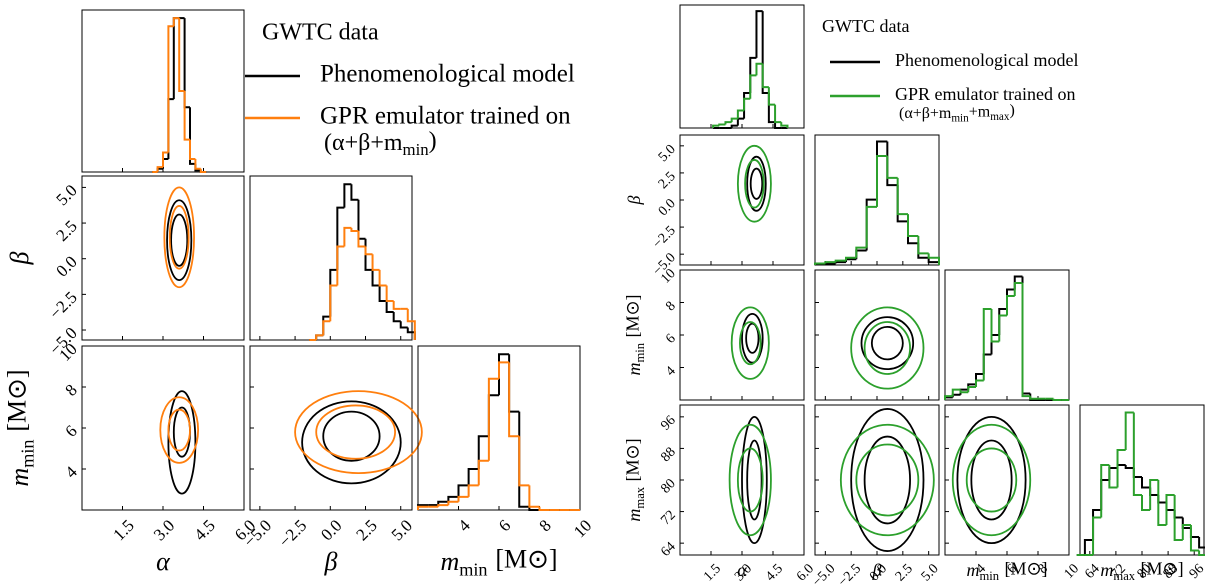 The width and height of the screenshot is (1205, 584). Describe the element at coordinates (464, 526) in the screenshot. I see `x-tick-label: 4` at that location.